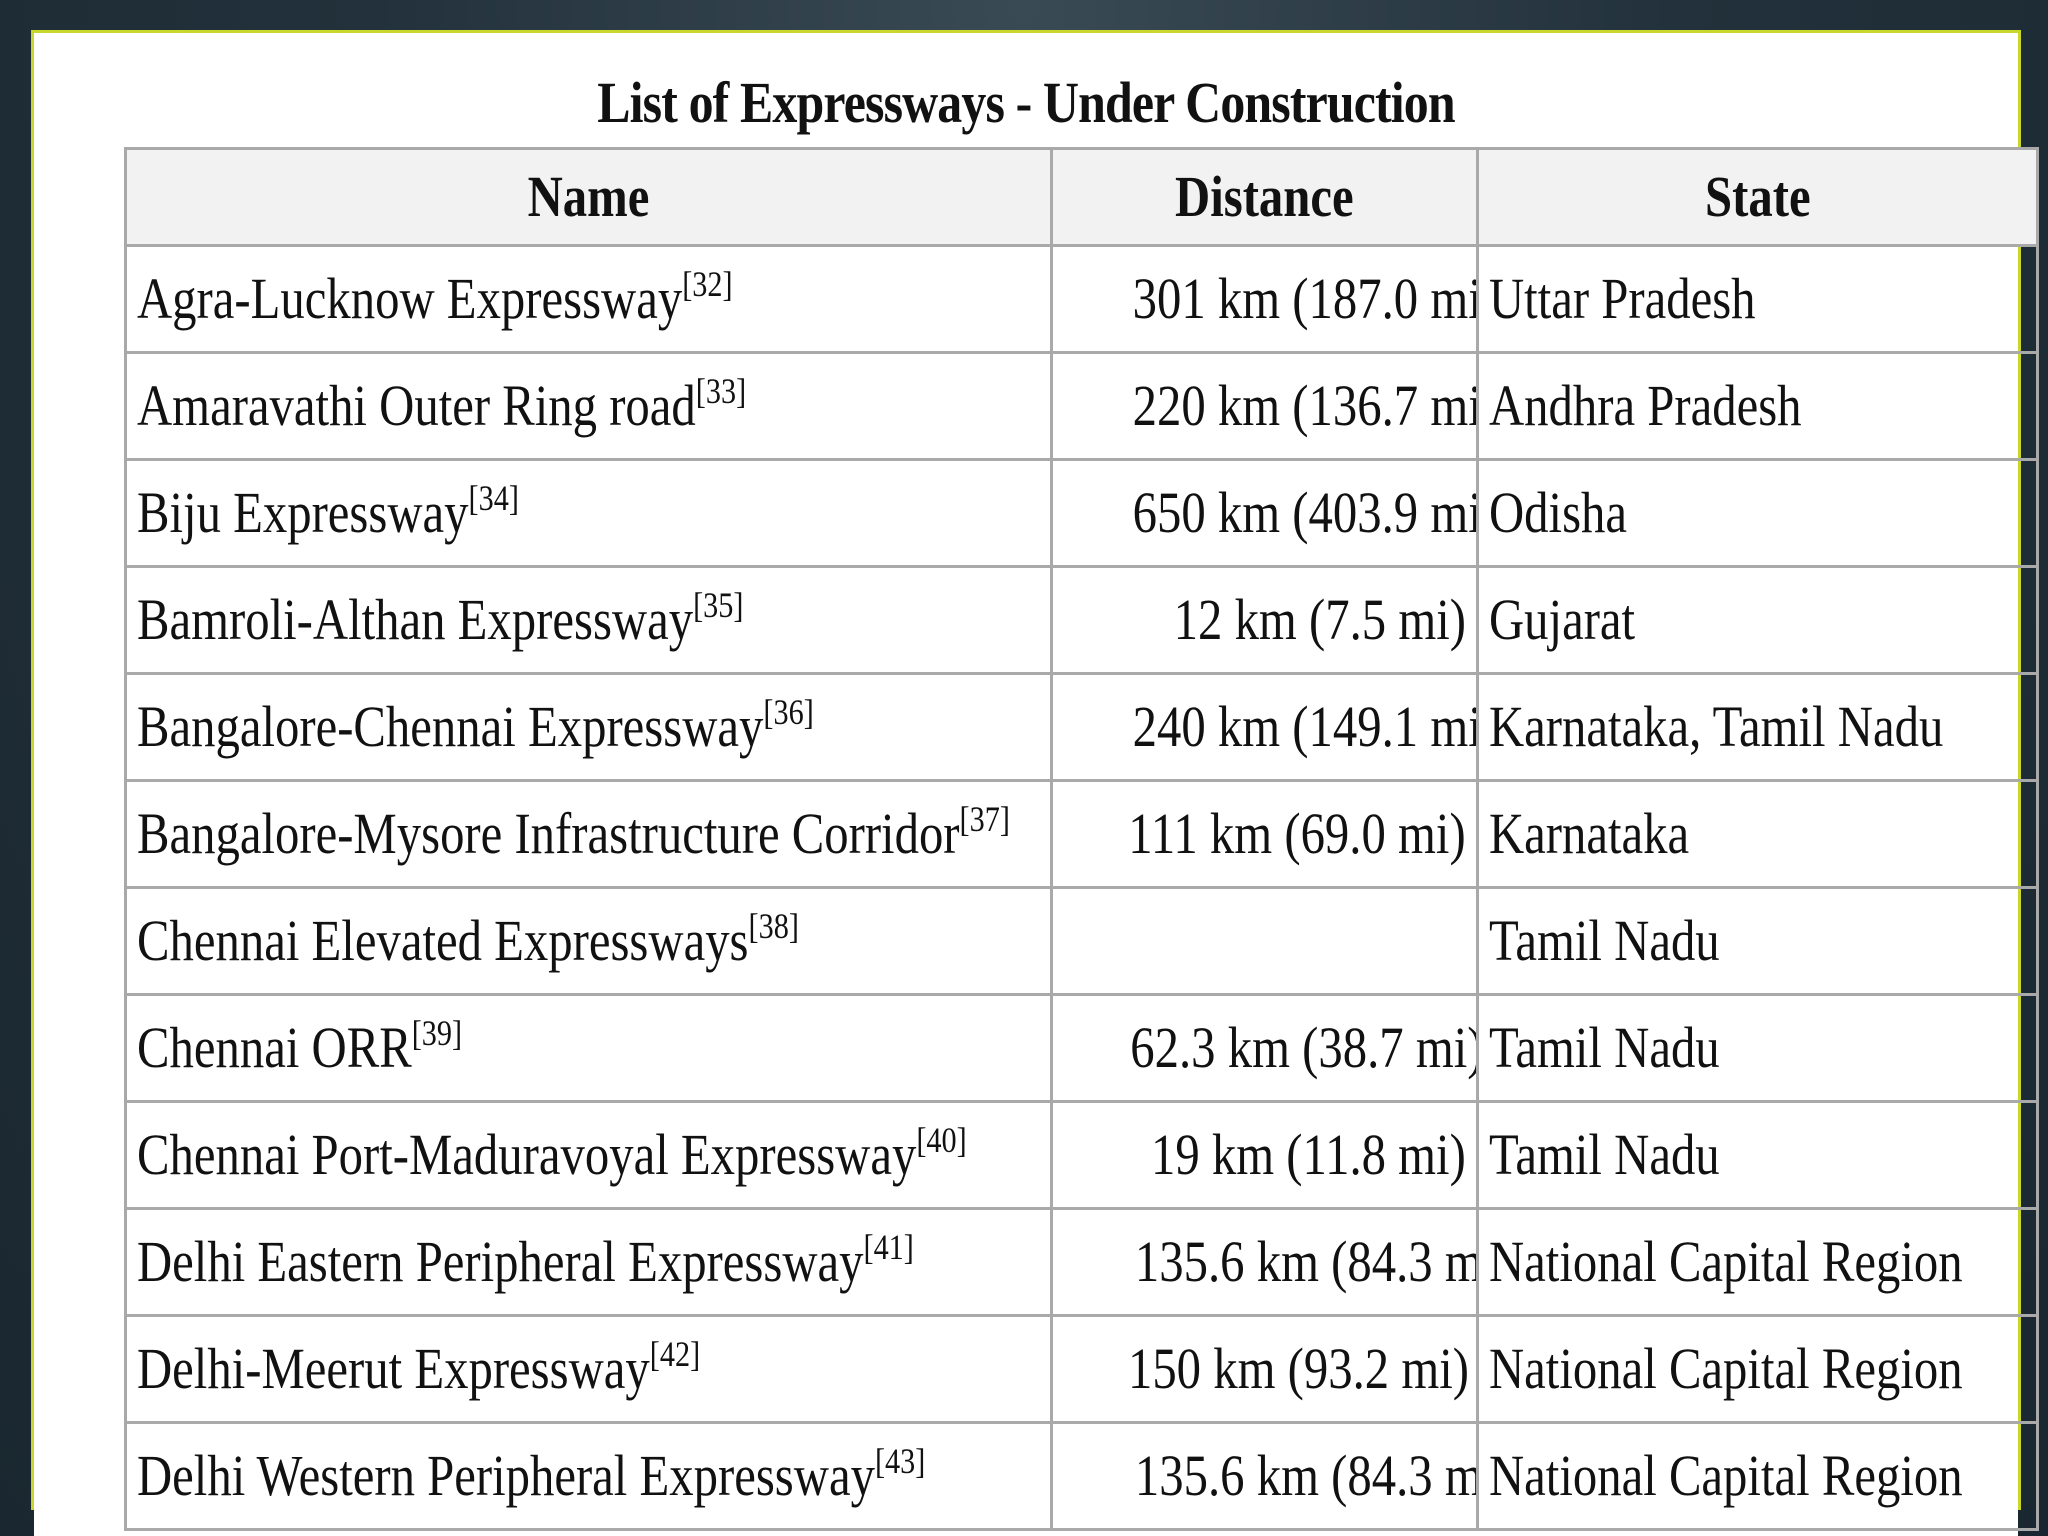  I want to click on column-header-state: State, so click(1757, 197).